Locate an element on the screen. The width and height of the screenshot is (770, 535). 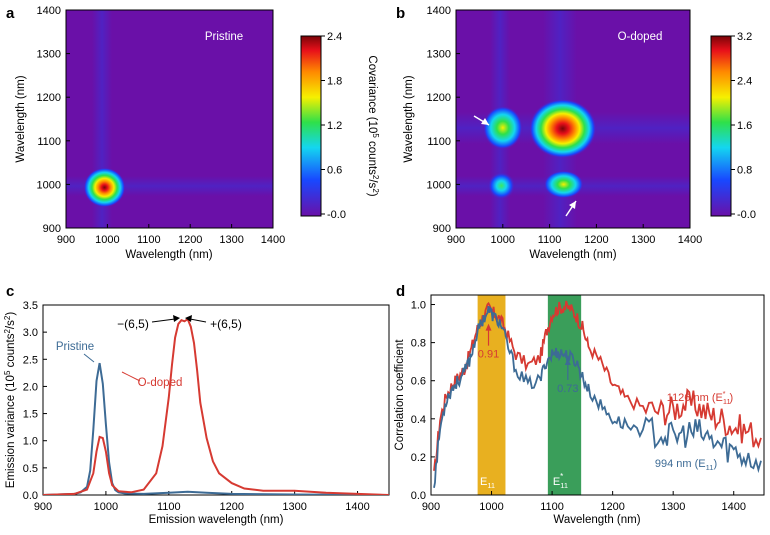
colorbar-a-tick-label: 1.2 is located at coordinates (334, 126).